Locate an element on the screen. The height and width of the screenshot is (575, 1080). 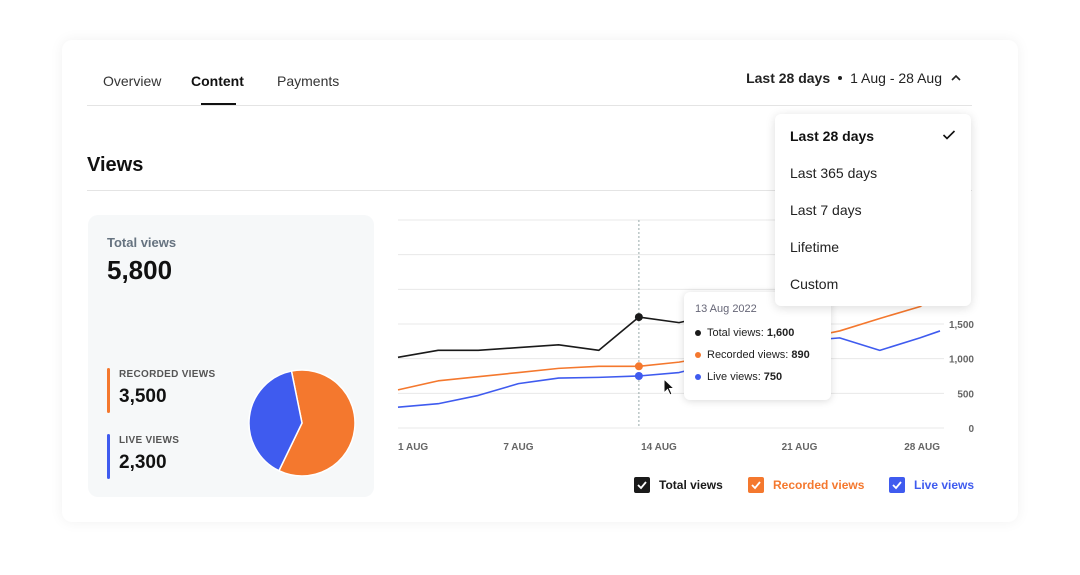
separator-dot is located at coordinates (840, 78).